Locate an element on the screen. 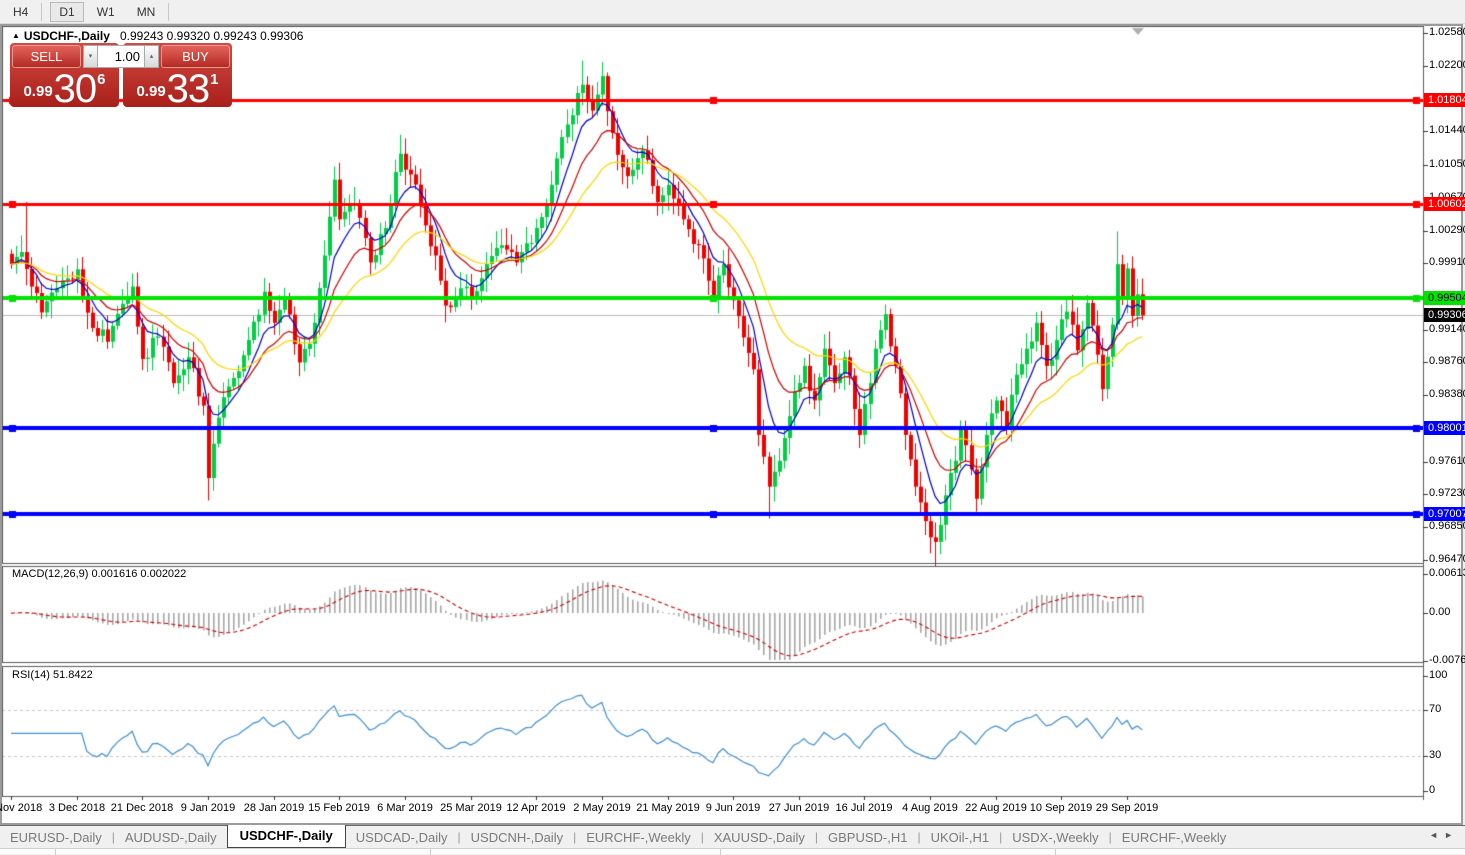 This screenshot has width=1465, height=855. price-axis-tick: 0.98760 is located at coordinates (1447, 361).